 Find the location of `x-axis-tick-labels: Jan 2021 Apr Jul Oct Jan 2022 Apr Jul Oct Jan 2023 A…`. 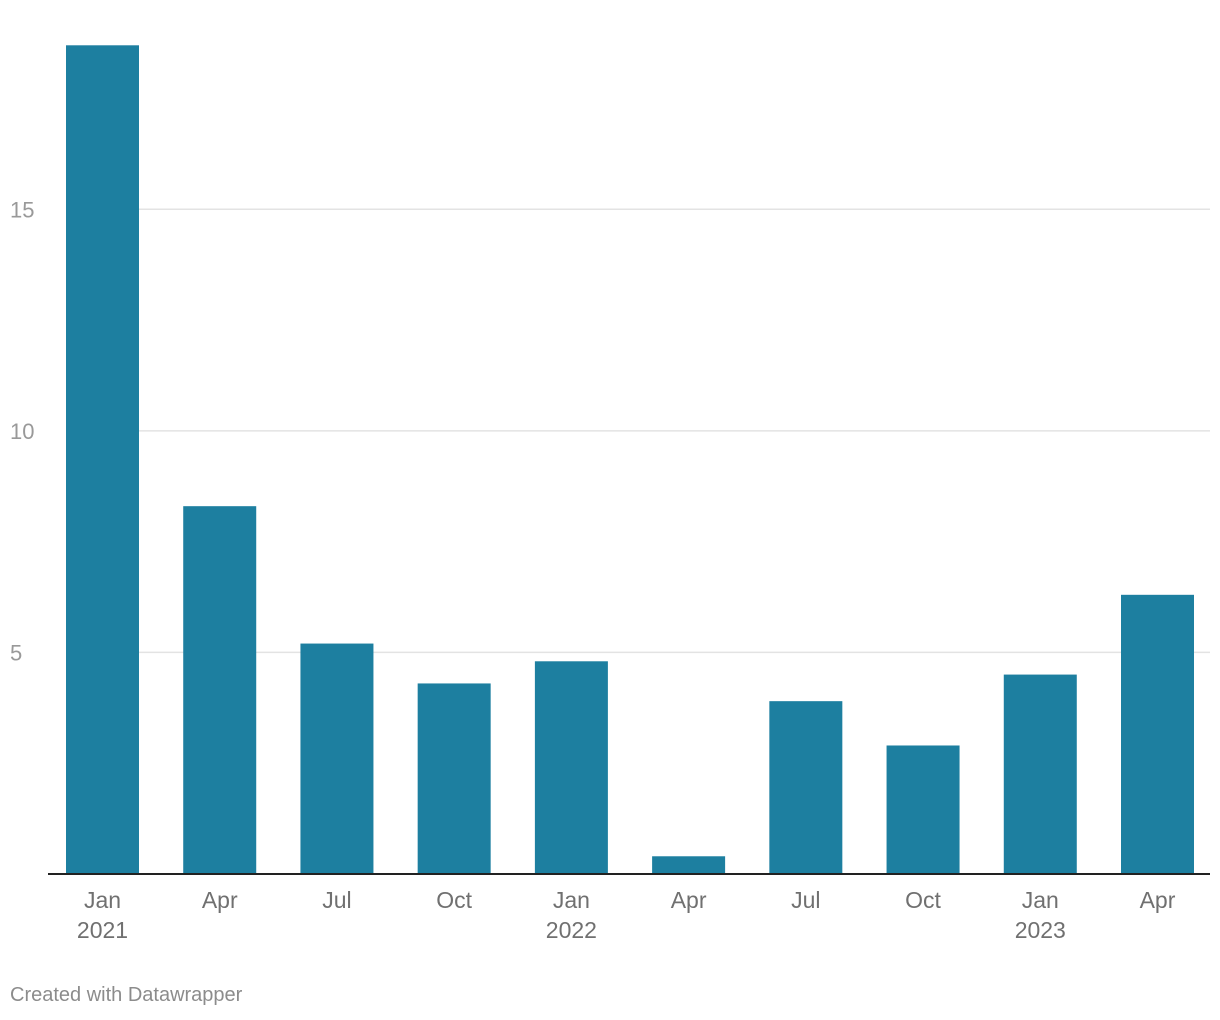

x-axis-tick-labels: Jan 2021 Apr Jul Oct Jan 2022 Apr Jul Oct Jan 2023 A… is located at coordinates (626, 915).